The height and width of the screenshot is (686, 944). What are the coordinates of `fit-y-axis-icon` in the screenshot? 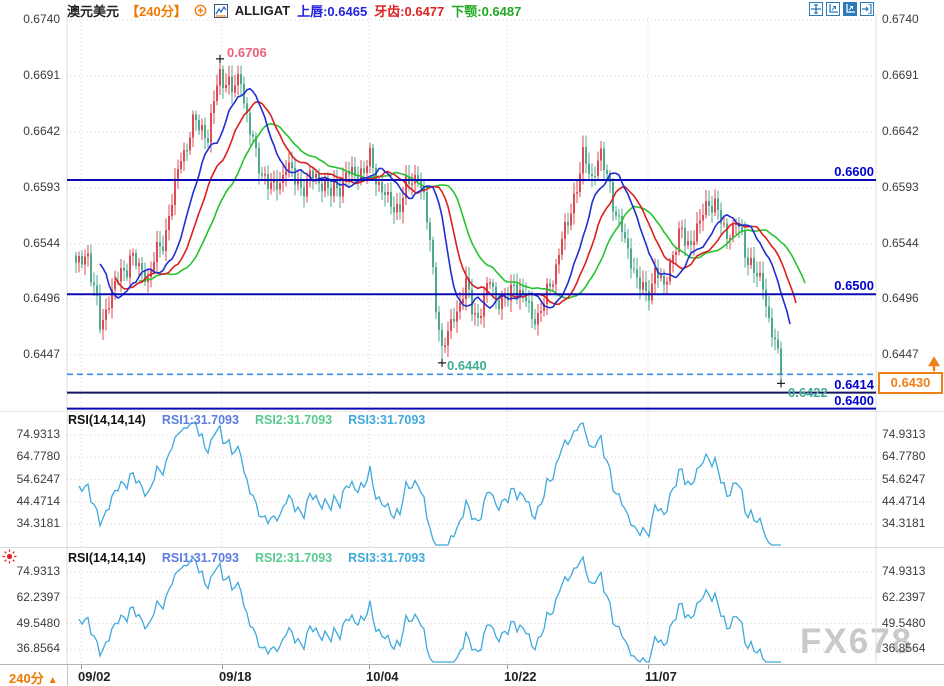 It's located at (833, 9).